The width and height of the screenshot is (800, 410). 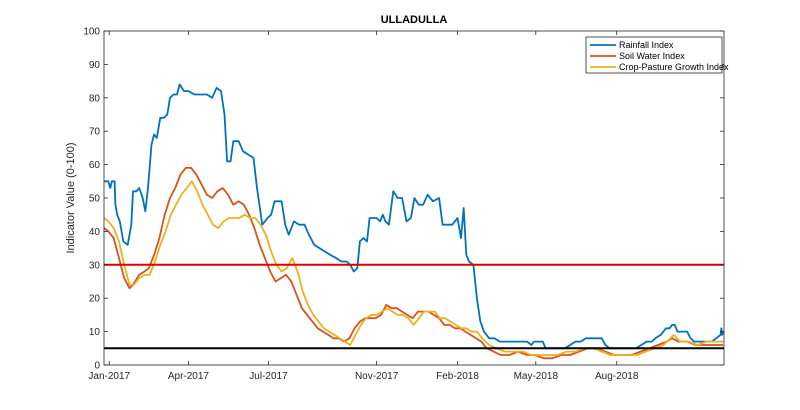 I want to click on x-tick-label: Apr-2017, so click(x=189, y=376).